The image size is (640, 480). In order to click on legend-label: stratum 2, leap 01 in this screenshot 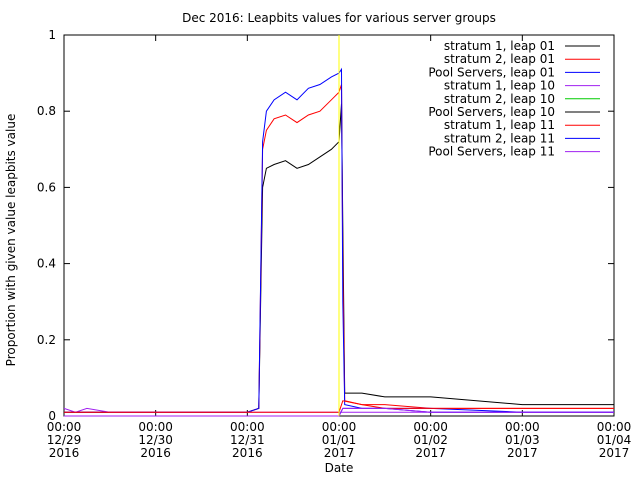, I will do `click(499, 59)`.